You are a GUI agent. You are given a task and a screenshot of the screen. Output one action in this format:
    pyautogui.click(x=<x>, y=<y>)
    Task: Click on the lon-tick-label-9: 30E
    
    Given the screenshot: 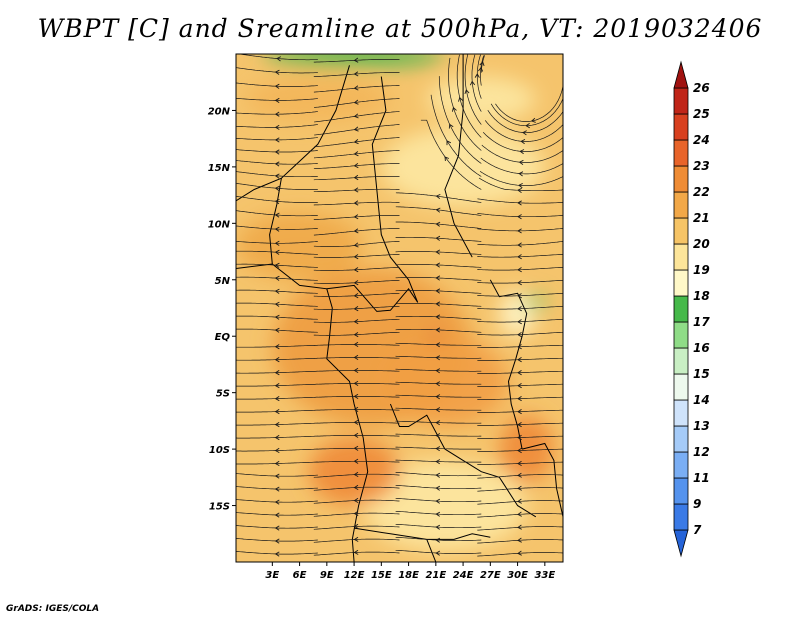 What is the action you would take?
    pyautogui.click(x=517, y=575)
    